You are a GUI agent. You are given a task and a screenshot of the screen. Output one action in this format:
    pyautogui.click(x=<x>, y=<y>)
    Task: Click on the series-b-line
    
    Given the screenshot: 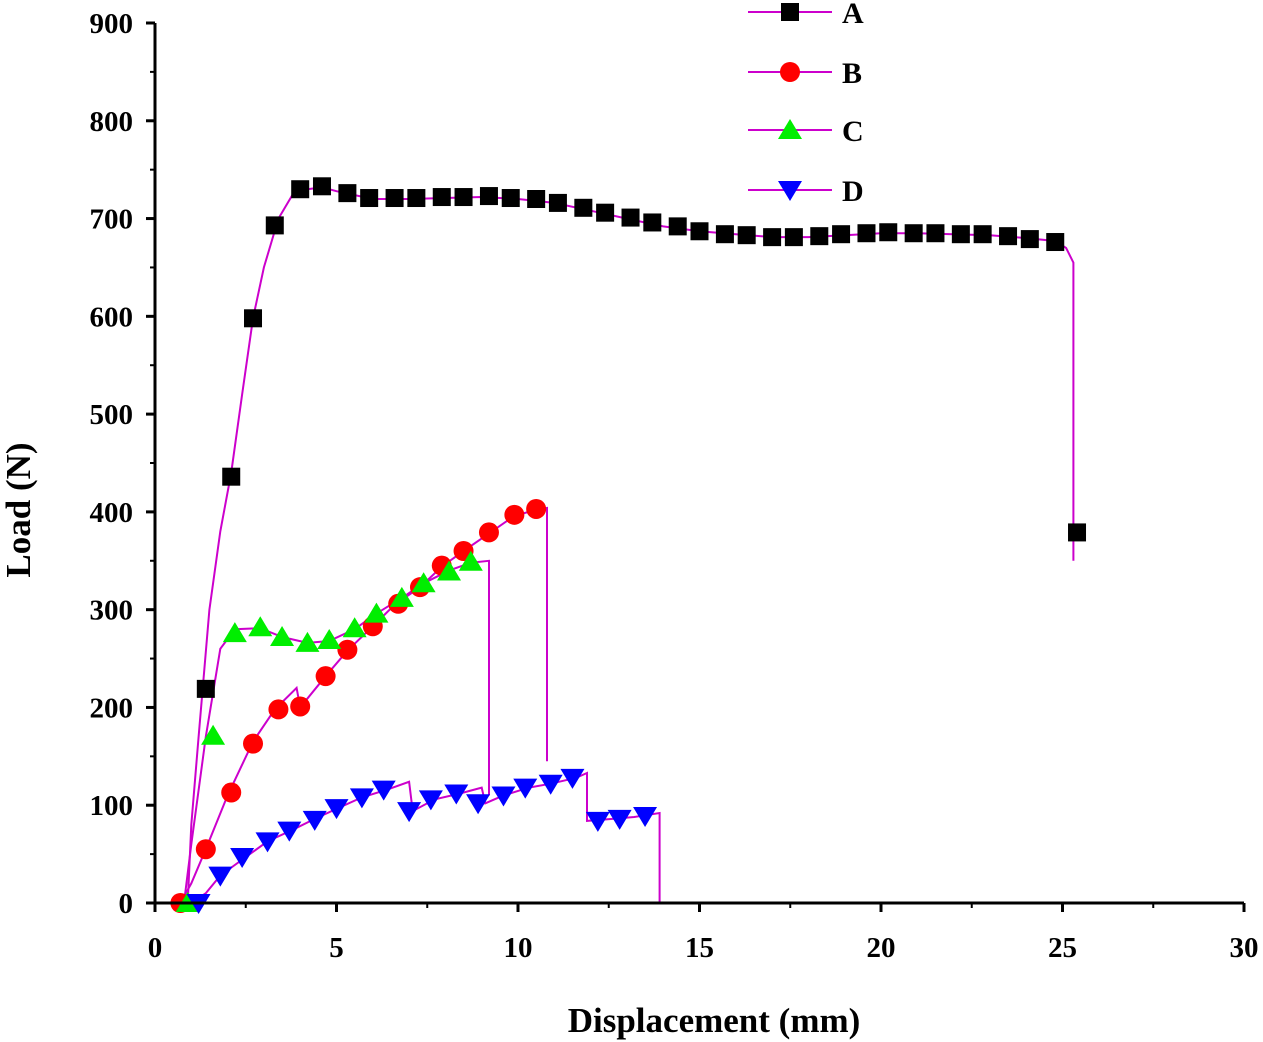 What is the action you would take?
    pyautogui.click(x=363, y=705)
    